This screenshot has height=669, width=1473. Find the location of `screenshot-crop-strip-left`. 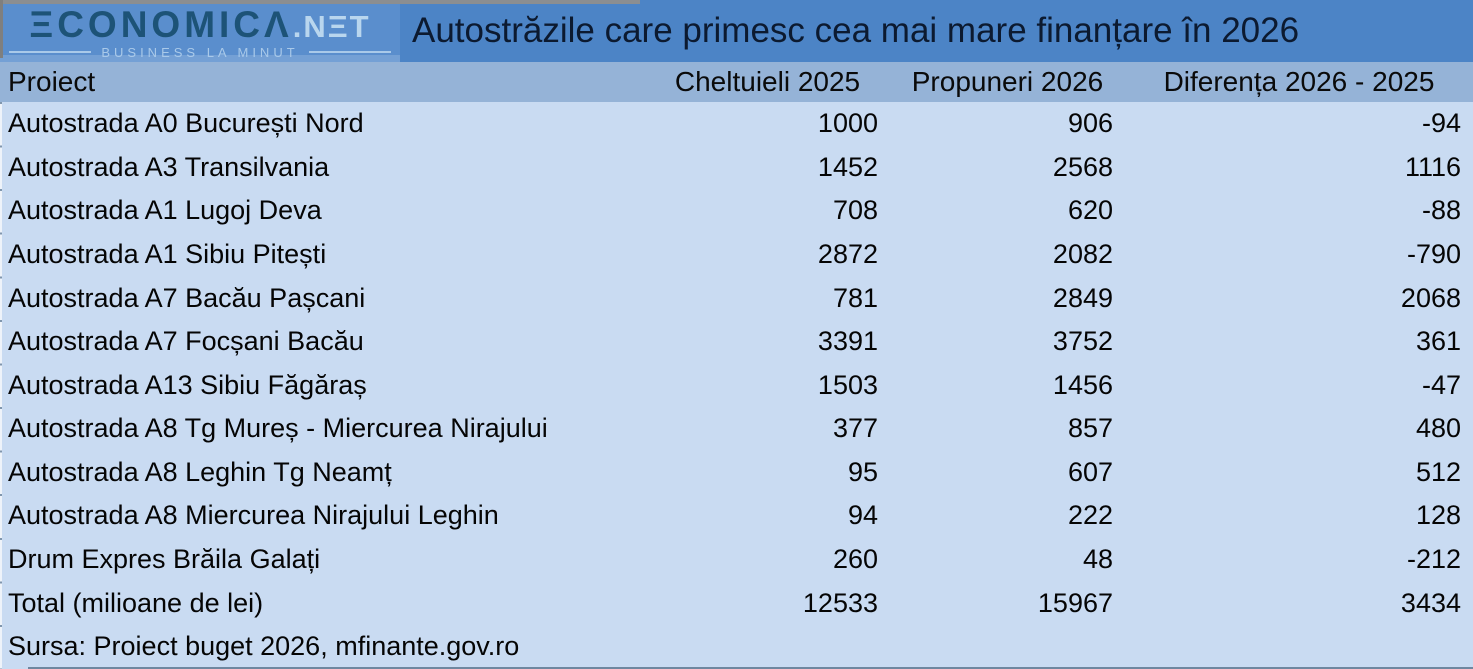

screenshot-crop-strip-left is located at coordinates (1, 29).